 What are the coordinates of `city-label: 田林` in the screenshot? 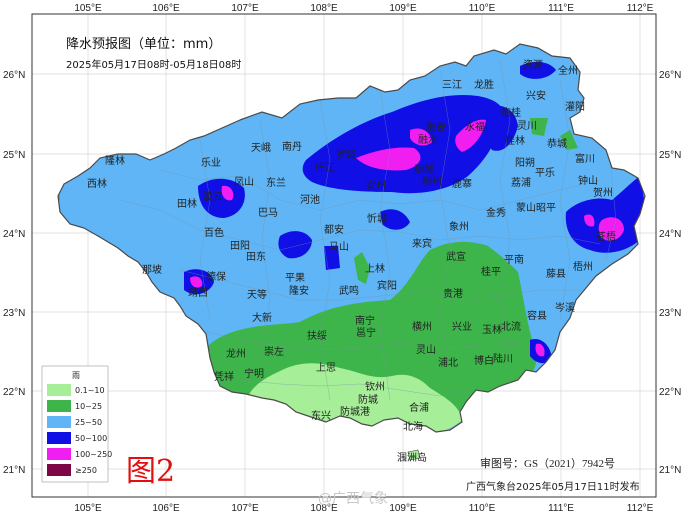 It's located at (187, 203).